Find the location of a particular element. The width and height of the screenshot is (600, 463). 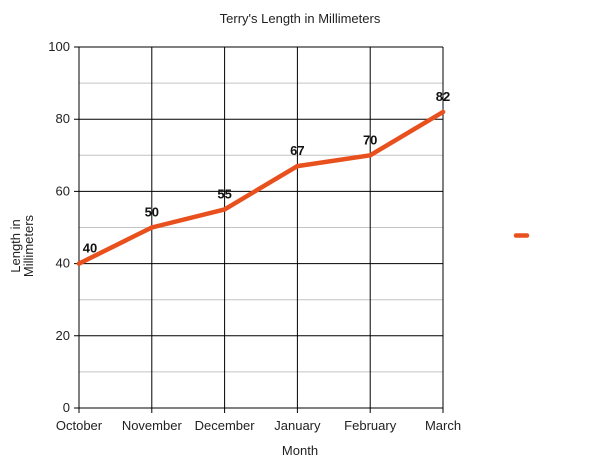

x-tick-label: March is located at coordinates (443, 425).